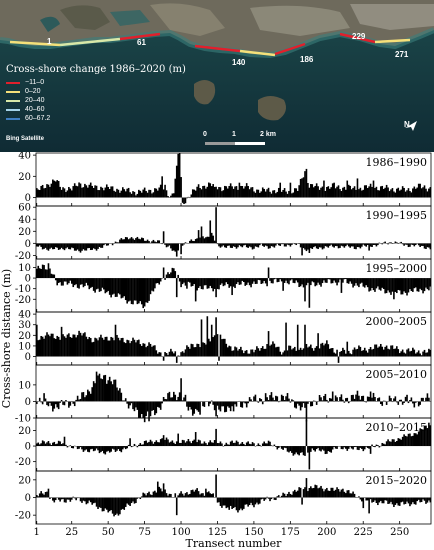 This screenshot has width=434, height=550. Describe the element at coordinates (24, 336) in the screenshot. I see `y-tick-label: 20` at that location.